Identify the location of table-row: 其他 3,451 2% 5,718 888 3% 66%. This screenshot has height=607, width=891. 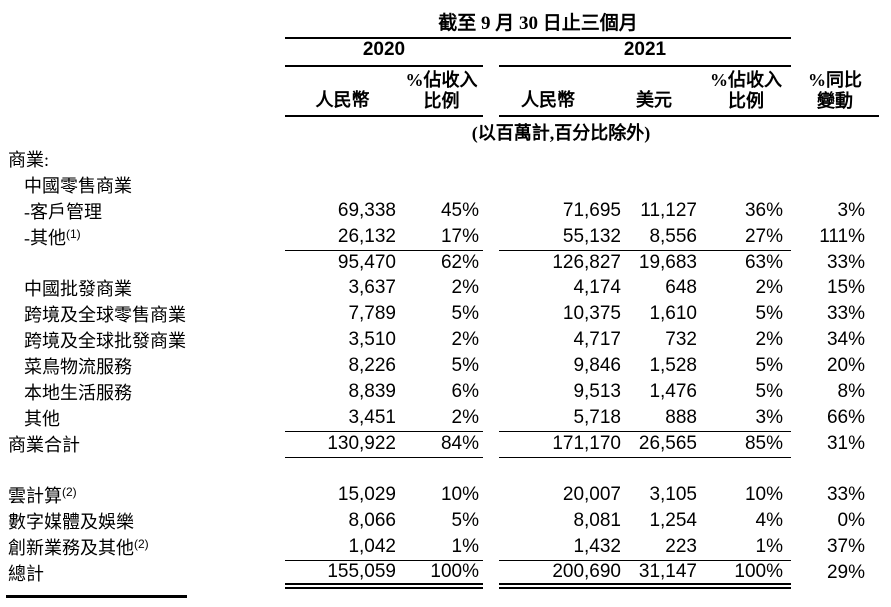
(439, 418).